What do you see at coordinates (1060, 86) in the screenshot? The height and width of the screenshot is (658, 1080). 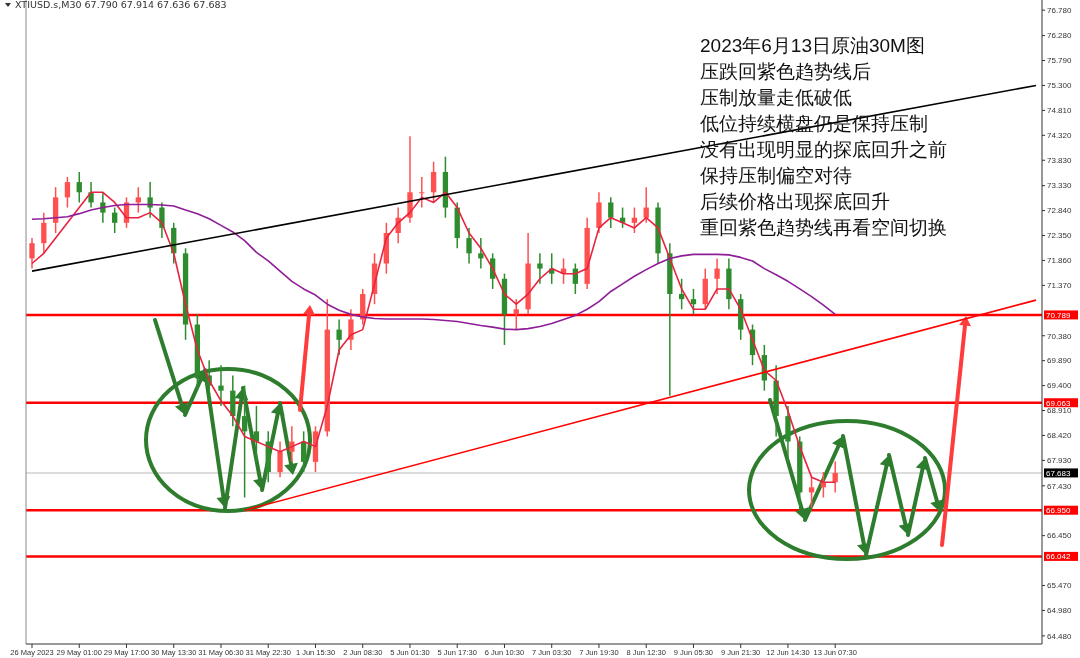 I see `y-tick-label: 75.300` at bounding box center [1060, 86].